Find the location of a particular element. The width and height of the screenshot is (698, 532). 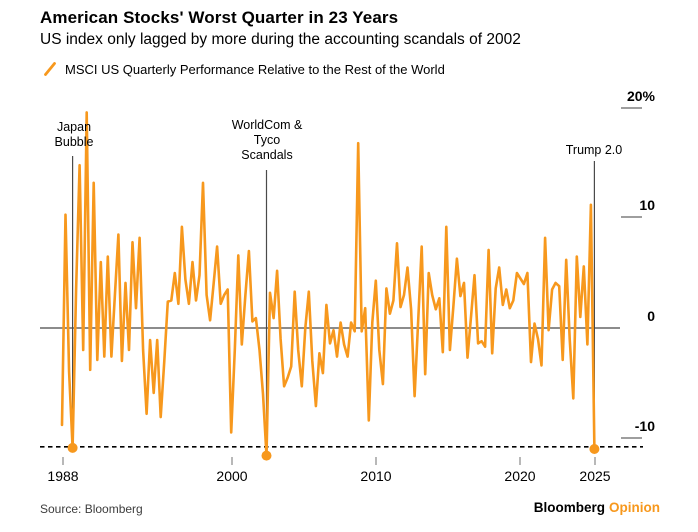

annotation-label-trump-2-0: Trump 2.0 is located at coordinates (594, 150).